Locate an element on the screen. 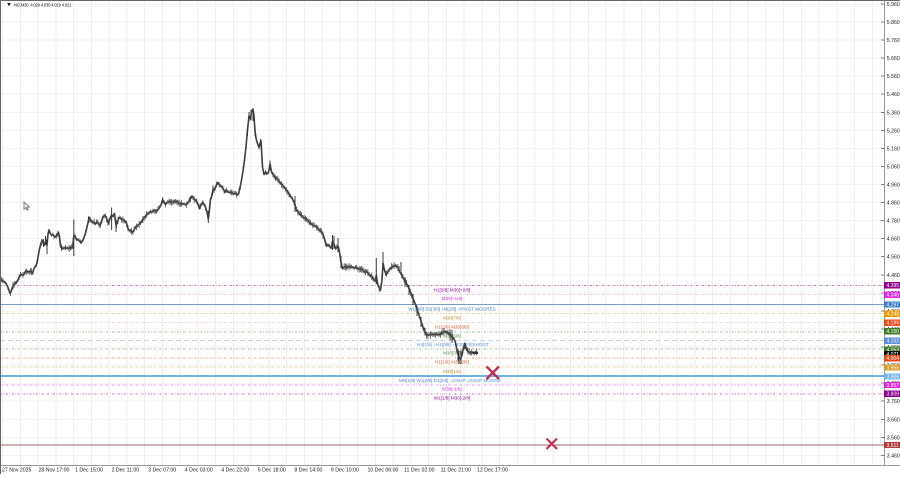  svg-text: 4.560 is located at coordinates (893, 258).